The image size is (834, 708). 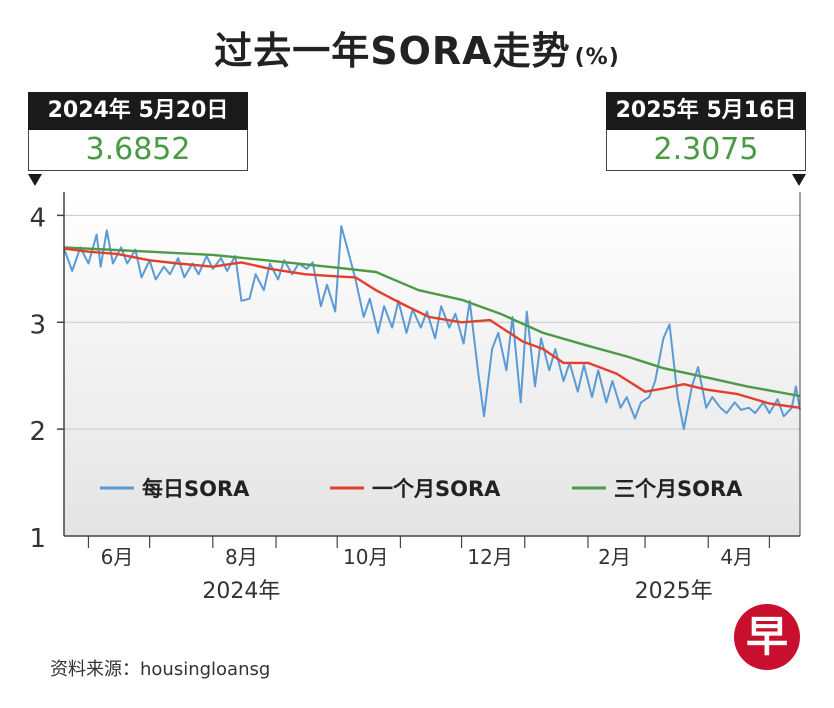 I want to click on chart-title-unit: (%), so click(x=597, y=57).